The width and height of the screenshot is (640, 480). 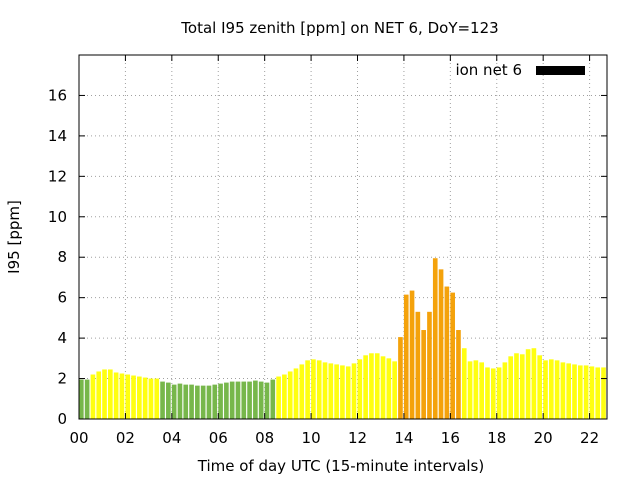 I want to click on y-axis-label: I95 [ppm], so click(x=14, y=237).